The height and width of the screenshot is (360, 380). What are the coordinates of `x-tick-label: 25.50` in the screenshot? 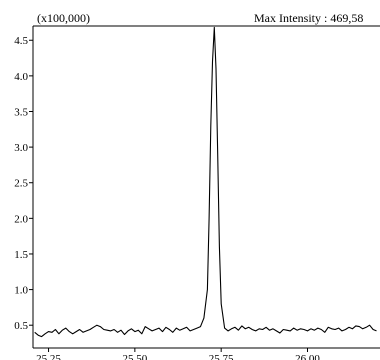 It's located at (134, 356).